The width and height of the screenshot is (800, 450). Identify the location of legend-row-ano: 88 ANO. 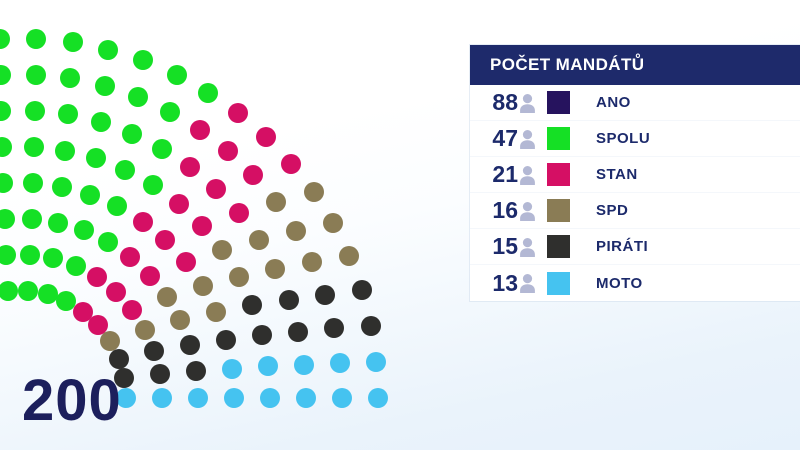
(635, 103).